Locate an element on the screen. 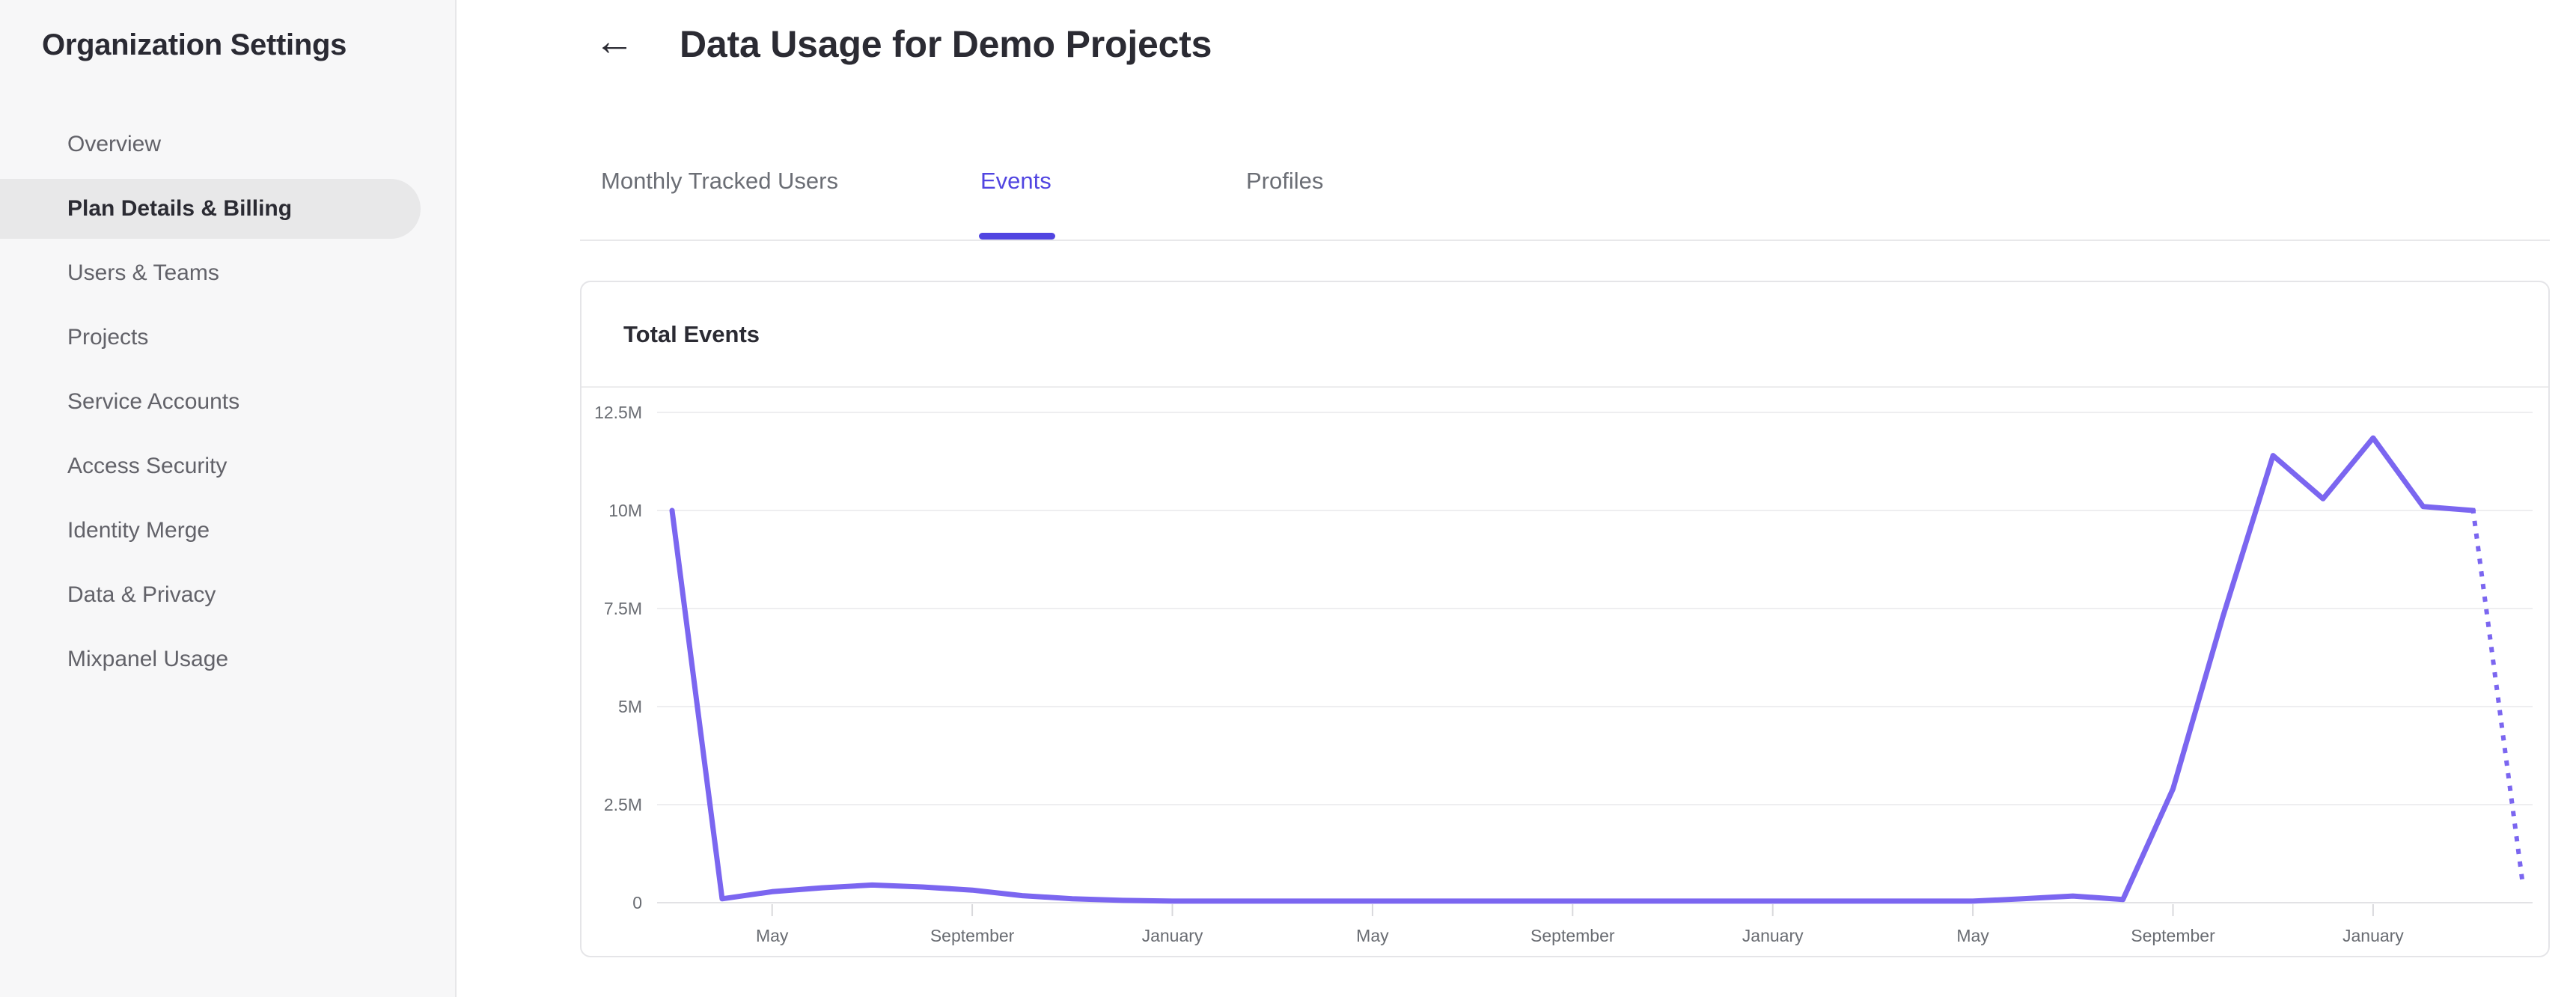 Image resolution: width=2576 pixels, height=997 pixels. chart-axis-ticks is located at coordinates (1573, 910).